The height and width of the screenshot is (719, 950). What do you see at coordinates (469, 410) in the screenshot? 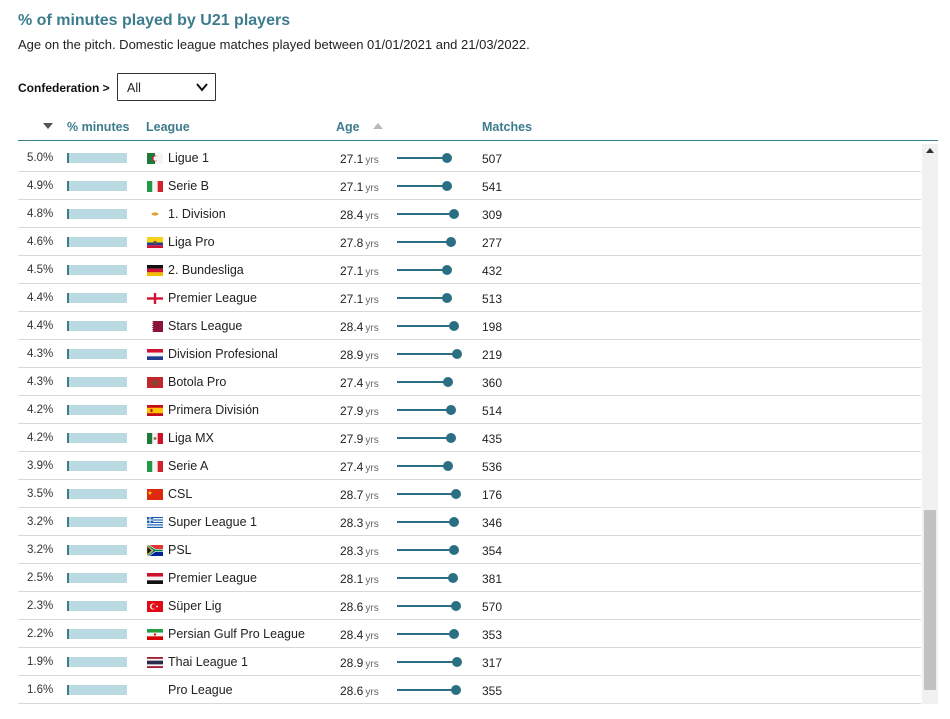
I see `table-row: 4.2% Primera División 27.9 yrs 514` at bounding box center [469, 410].